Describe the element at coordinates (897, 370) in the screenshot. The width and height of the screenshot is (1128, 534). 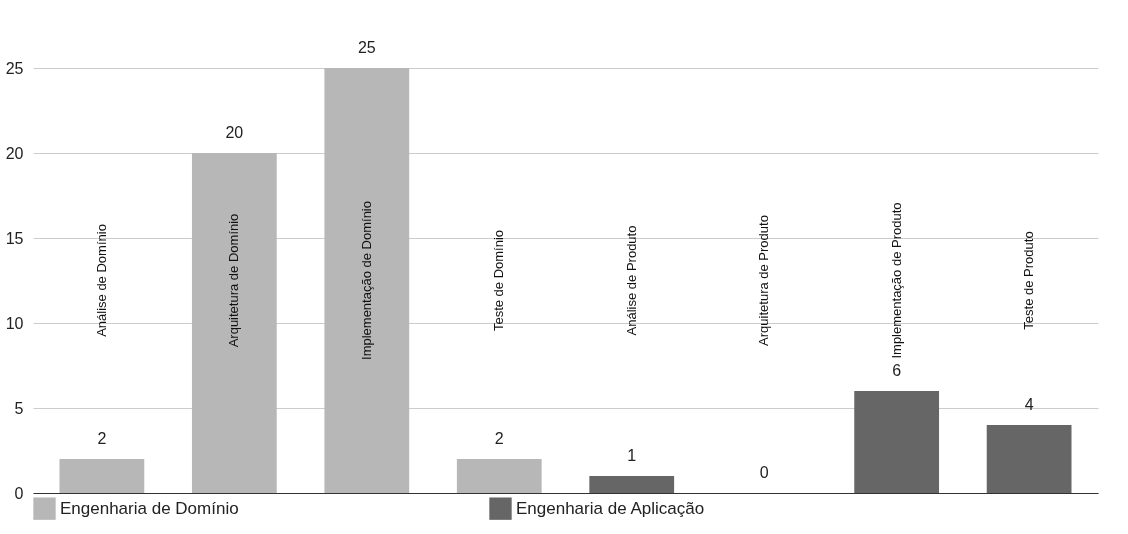
I see `data-label: 6` at that location.